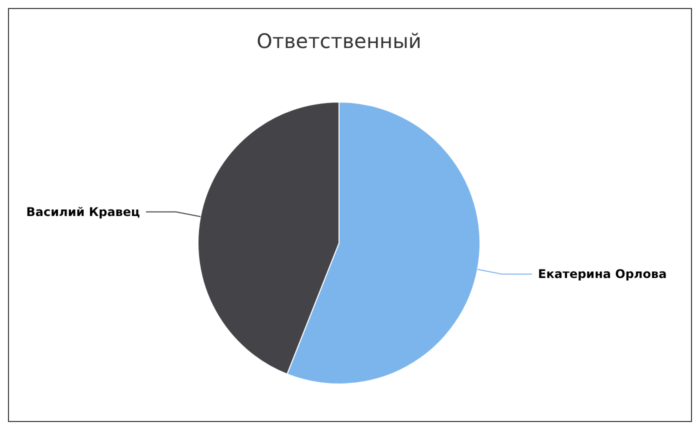 The height and width of the screenshot is (430, 700). What do you see at coordinates (339, 41) in the screenshot?
I see `chart-title: Ответственный` at bounding box center [339, 41].